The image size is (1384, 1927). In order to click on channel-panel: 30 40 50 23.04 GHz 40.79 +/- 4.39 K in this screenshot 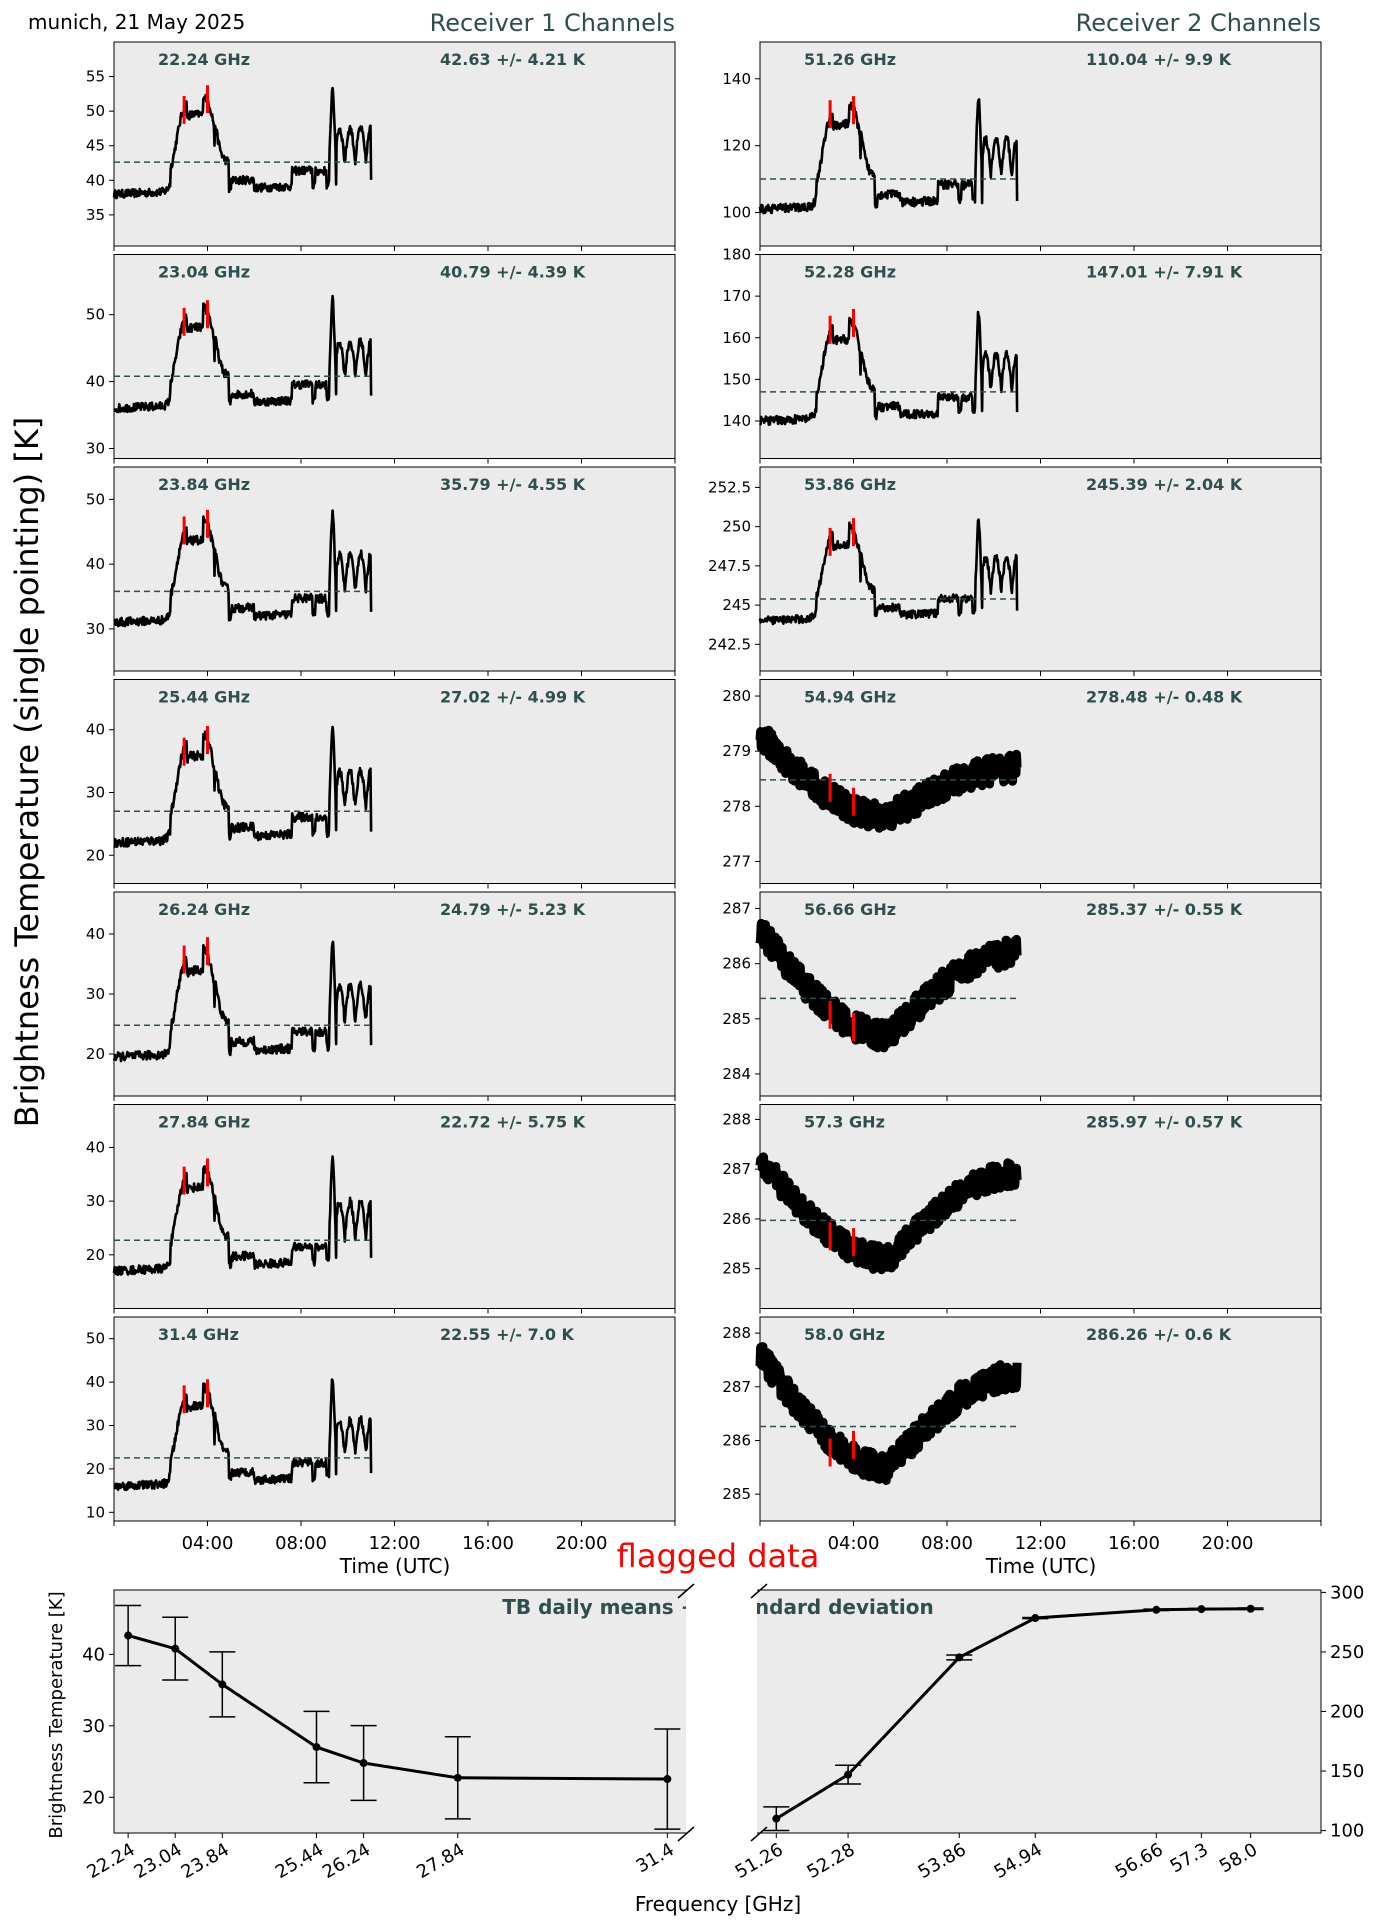, I will do `click(381, 359)`.